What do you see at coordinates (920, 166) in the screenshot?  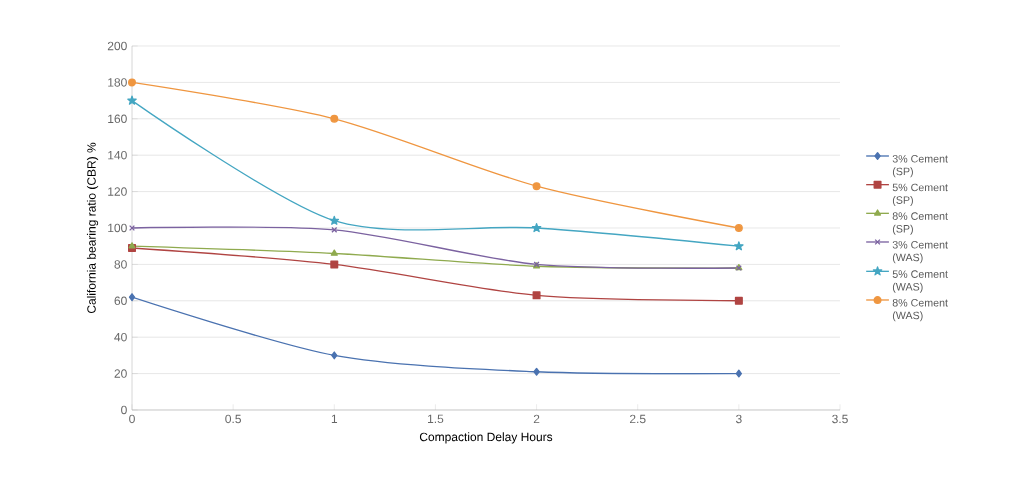 I see `legend-label: 3% Cement (SP)` at bounding box center [920, 166].